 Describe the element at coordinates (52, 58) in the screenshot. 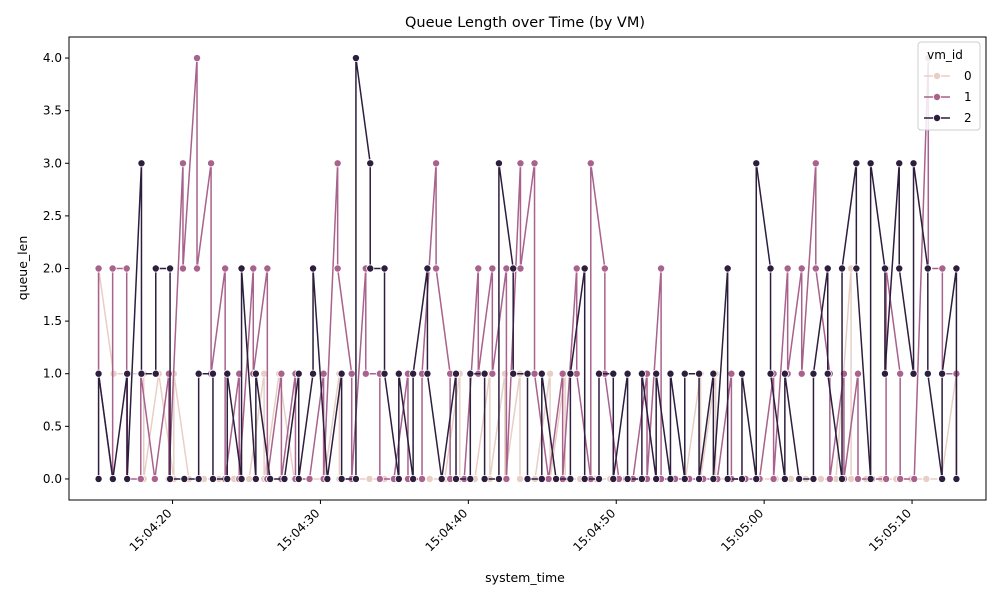

I see `y-tick-label: 4.0` at that location.